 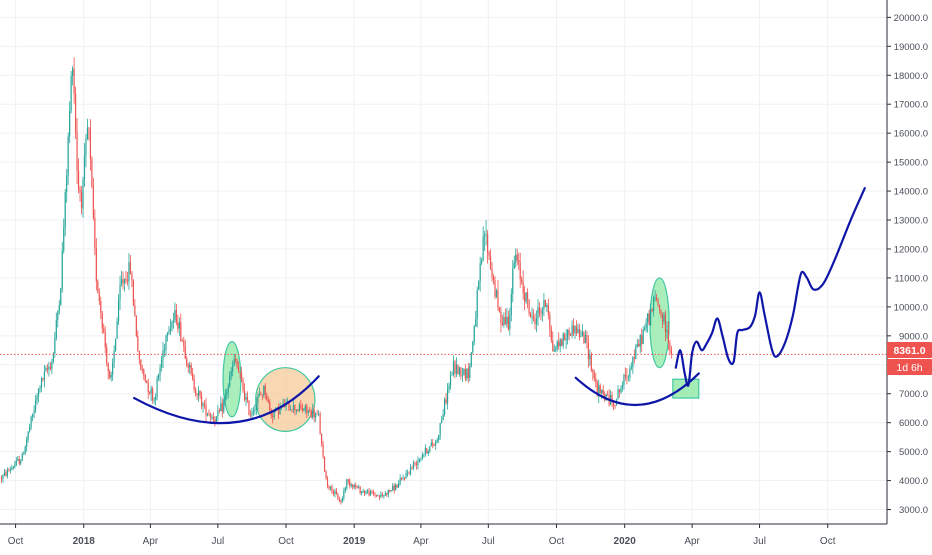 What do you see at coordinates (759, 541) in the screenshot?
I see `x-tick-label: Jul` at bounding box center [759, 541].